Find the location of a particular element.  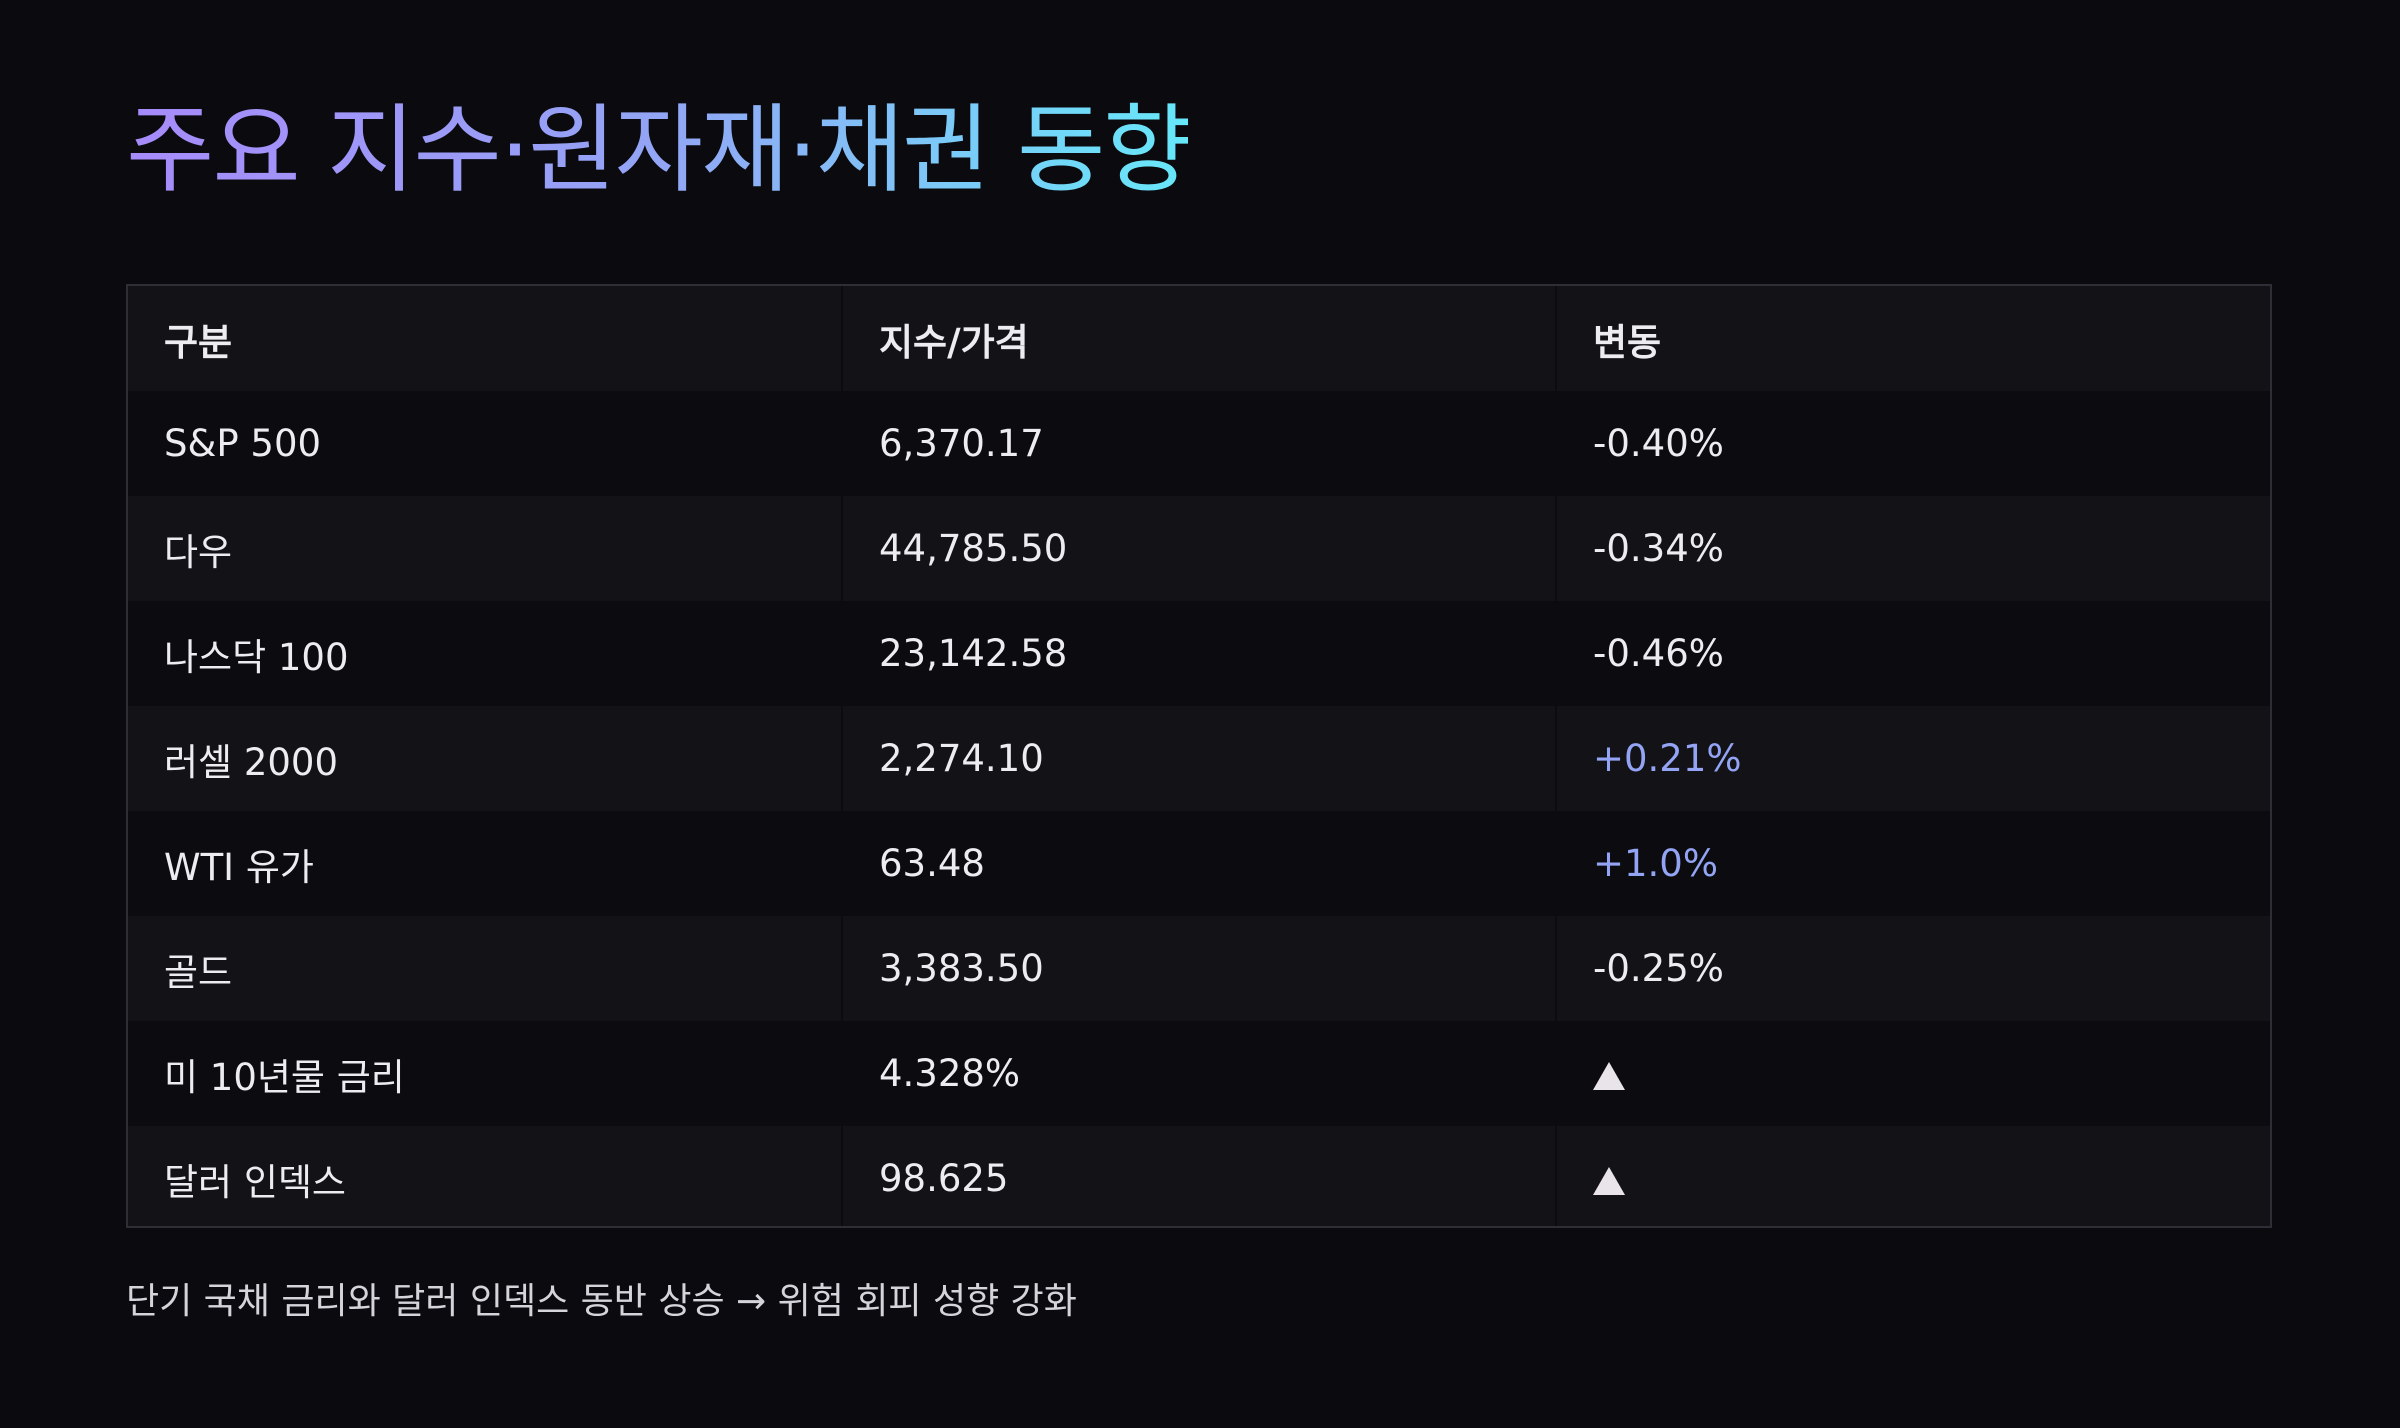

table-header-row: 구분 지수/가격 변동 is located at coordinates (1199, 338).